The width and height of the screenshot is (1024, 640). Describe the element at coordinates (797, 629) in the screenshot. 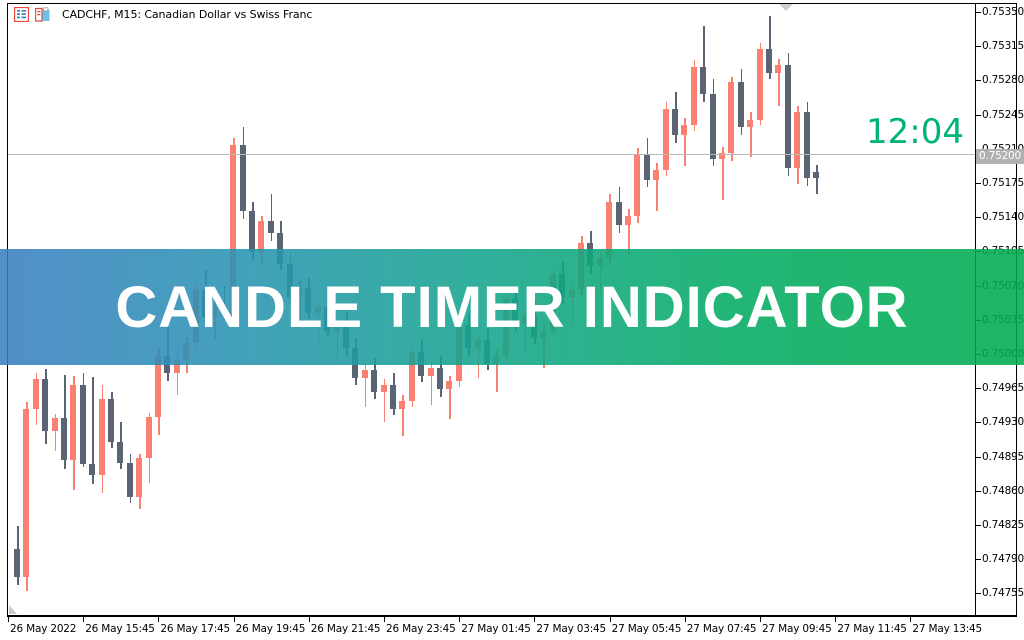

I see `time-tick-label: 27 May 09:45` at that location.